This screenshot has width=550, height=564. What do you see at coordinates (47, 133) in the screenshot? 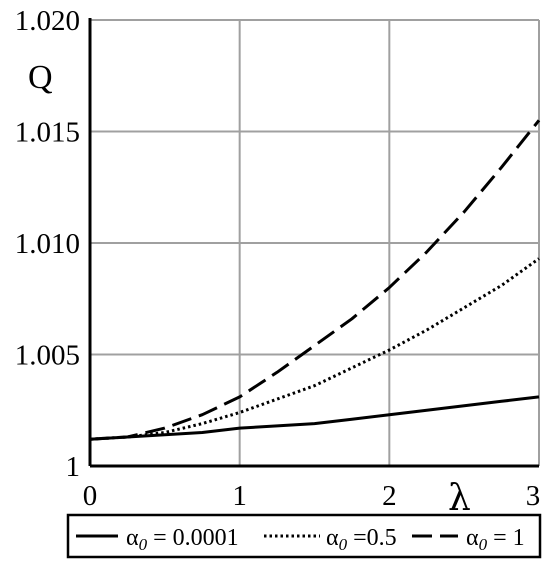
I see `y-tick-label-3: 1.015` at bounding box center [47, 133].